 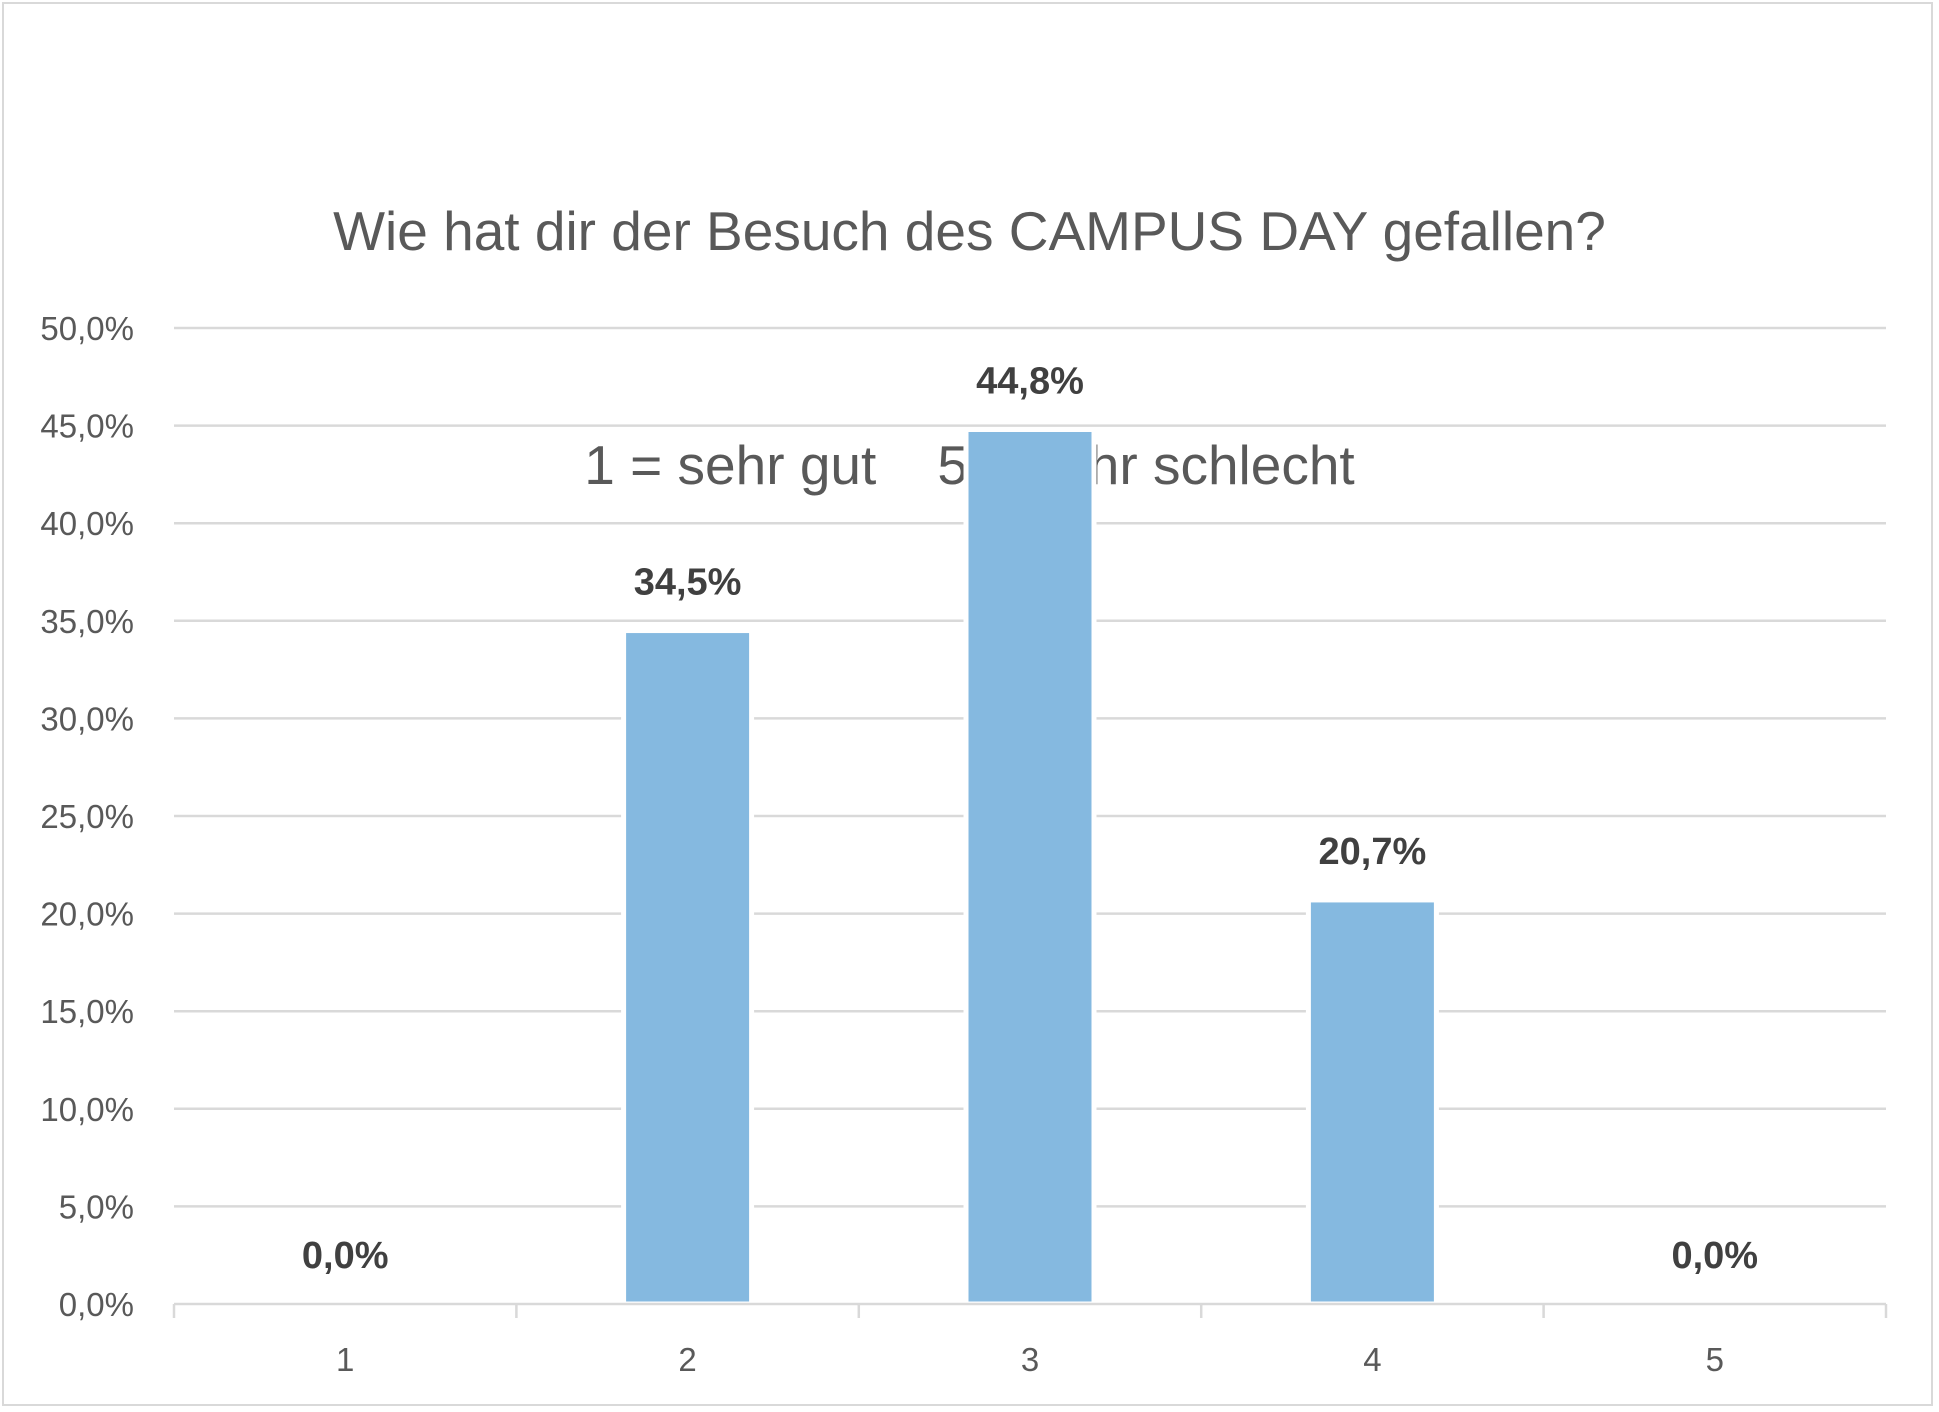 What do you see at coordinates (87, 426) in the screenshot?
I see `y-tick-label: 45,0%` at bounding box center [87, 426].